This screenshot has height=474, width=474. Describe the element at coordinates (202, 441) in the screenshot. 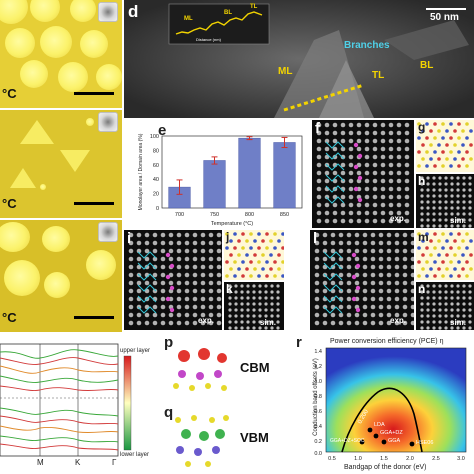

I see `vbm-structure` at that location.